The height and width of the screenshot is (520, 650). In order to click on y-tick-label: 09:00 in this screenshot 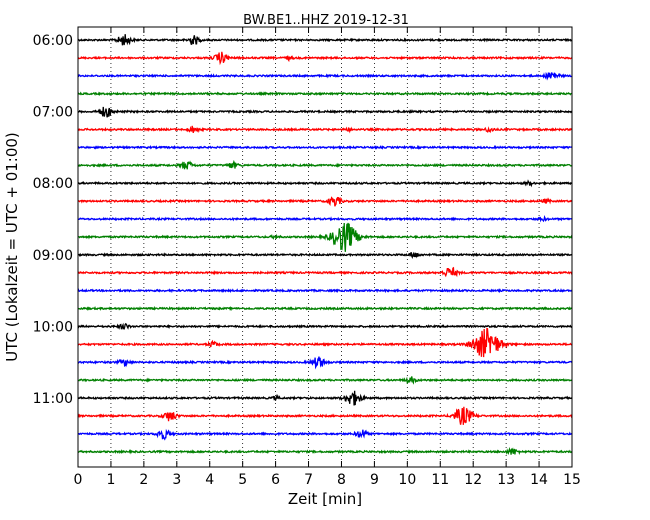, I will do `click(53, 256)`.